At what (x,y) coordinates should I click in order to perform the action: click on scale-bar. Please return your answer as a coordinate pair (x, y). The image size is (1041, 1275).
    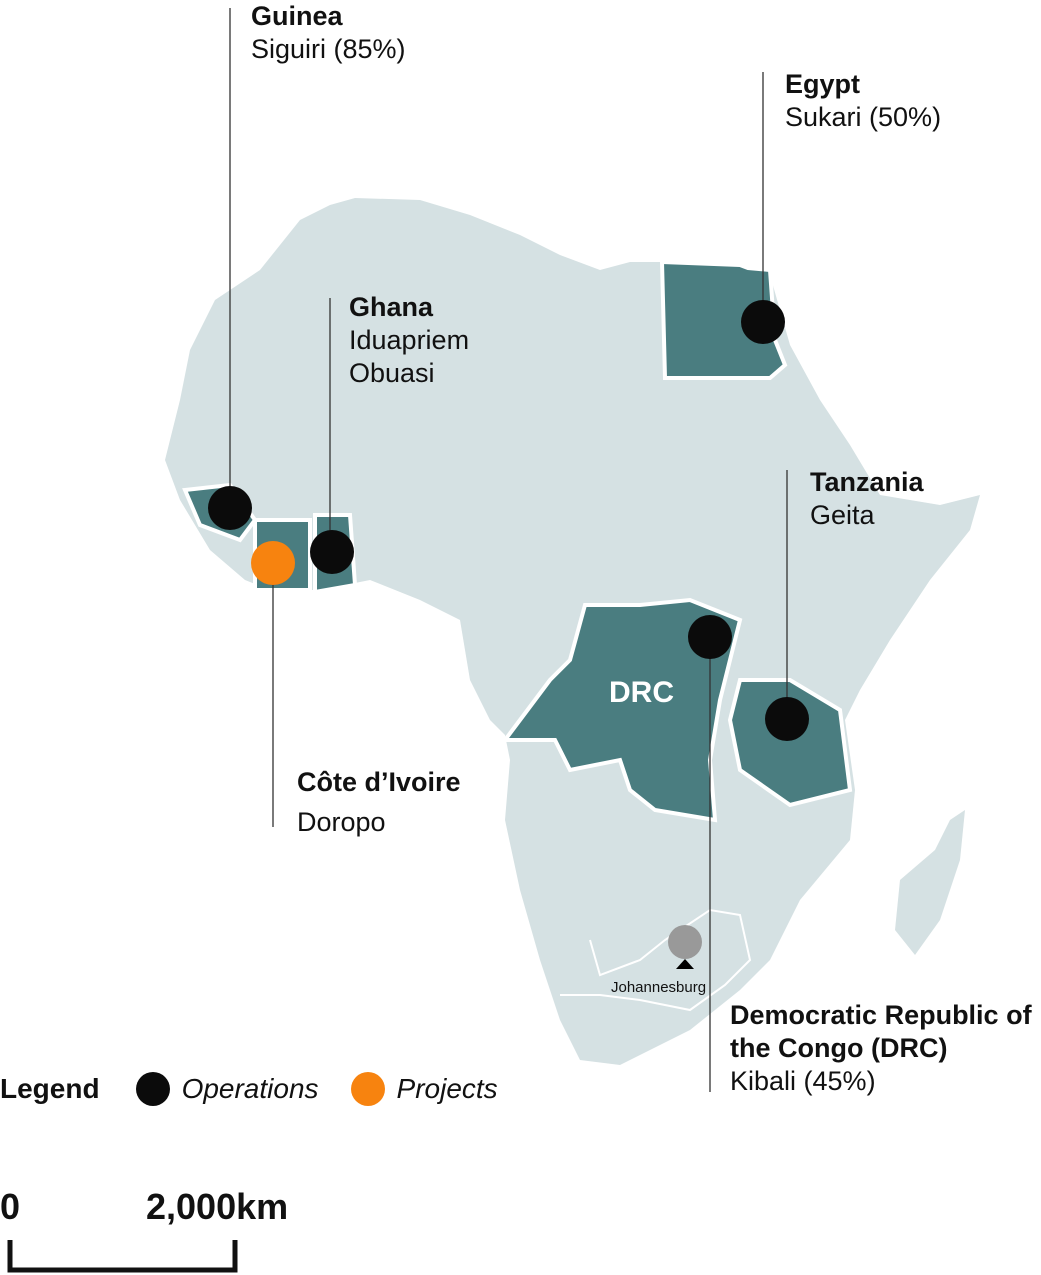
    Looking at the image, I should click on (122, 1256).